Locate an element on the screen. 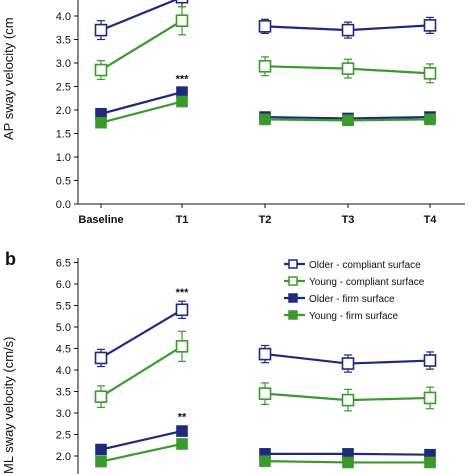 The width and height of the screenshot is (474, 474). y-tick-label: 1.5 is located at coordinates (63, 135).